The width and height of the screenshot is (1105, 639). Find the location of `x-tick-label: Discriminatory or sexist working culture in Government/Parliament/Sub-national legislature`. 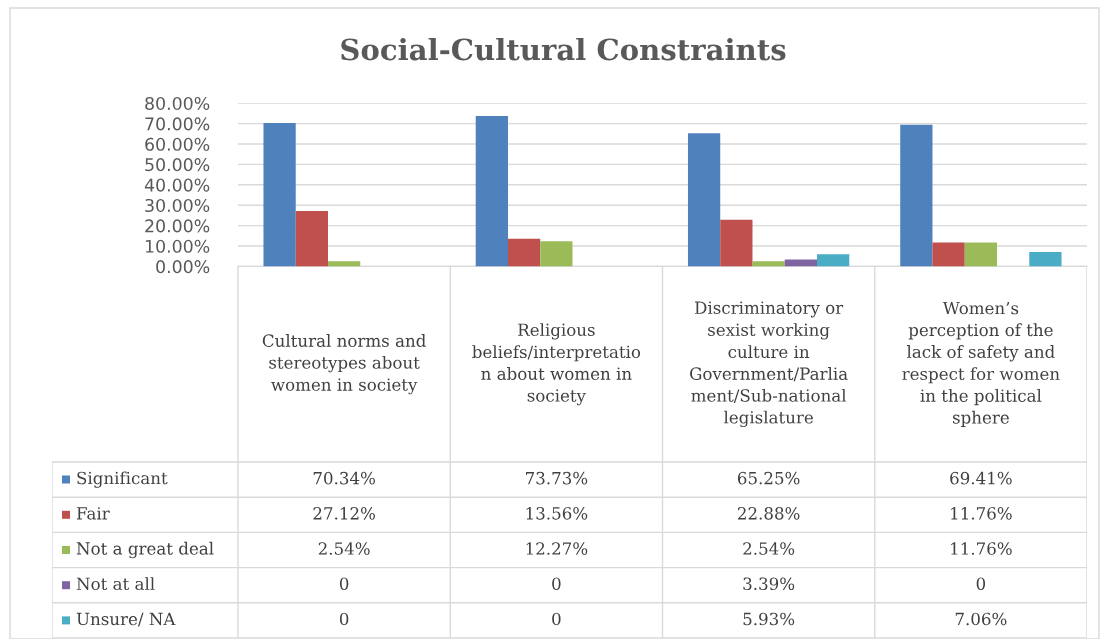

x-tick-label: Discriminatory or sexist working culture in Government/Parliament/Sub-national legislature is located at coordinates (769, 364).